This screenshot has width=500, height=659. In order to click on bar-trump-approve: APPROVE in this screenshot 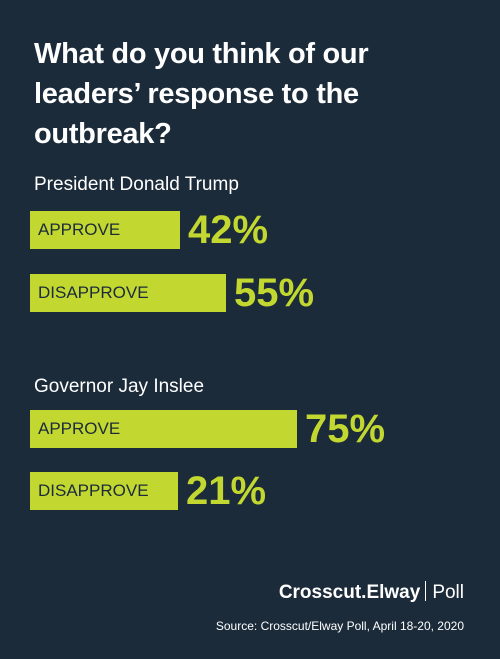, I will do `click(105, 230)`.